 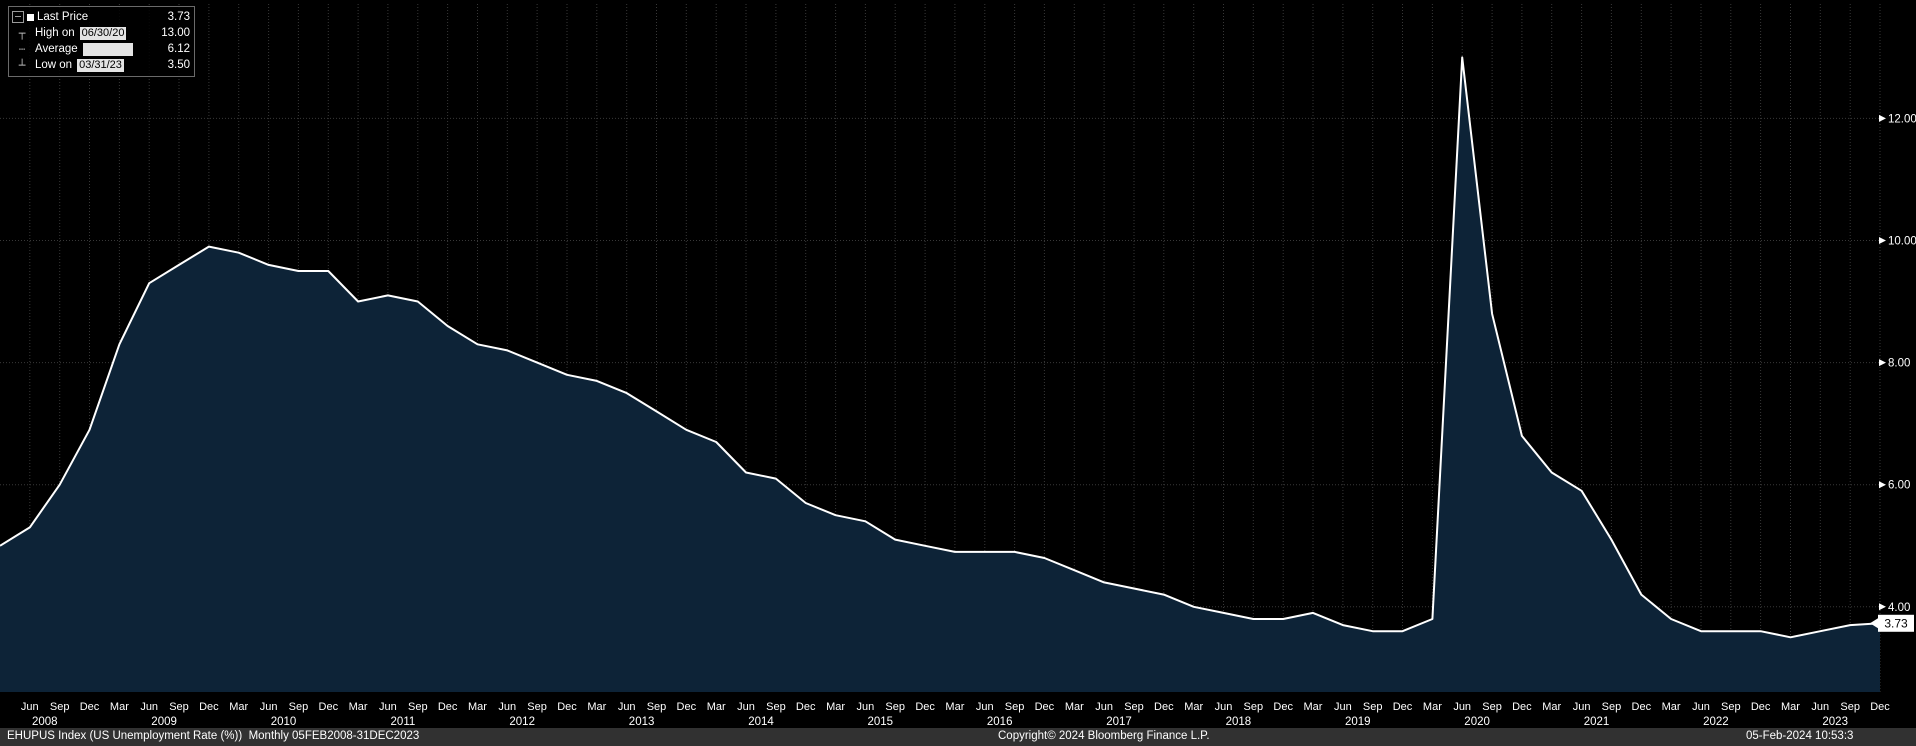 What do you see at coordinates (55, 33) in the screenshot?
I see `legend-high-label: High on` at bounding box center [55, 33].